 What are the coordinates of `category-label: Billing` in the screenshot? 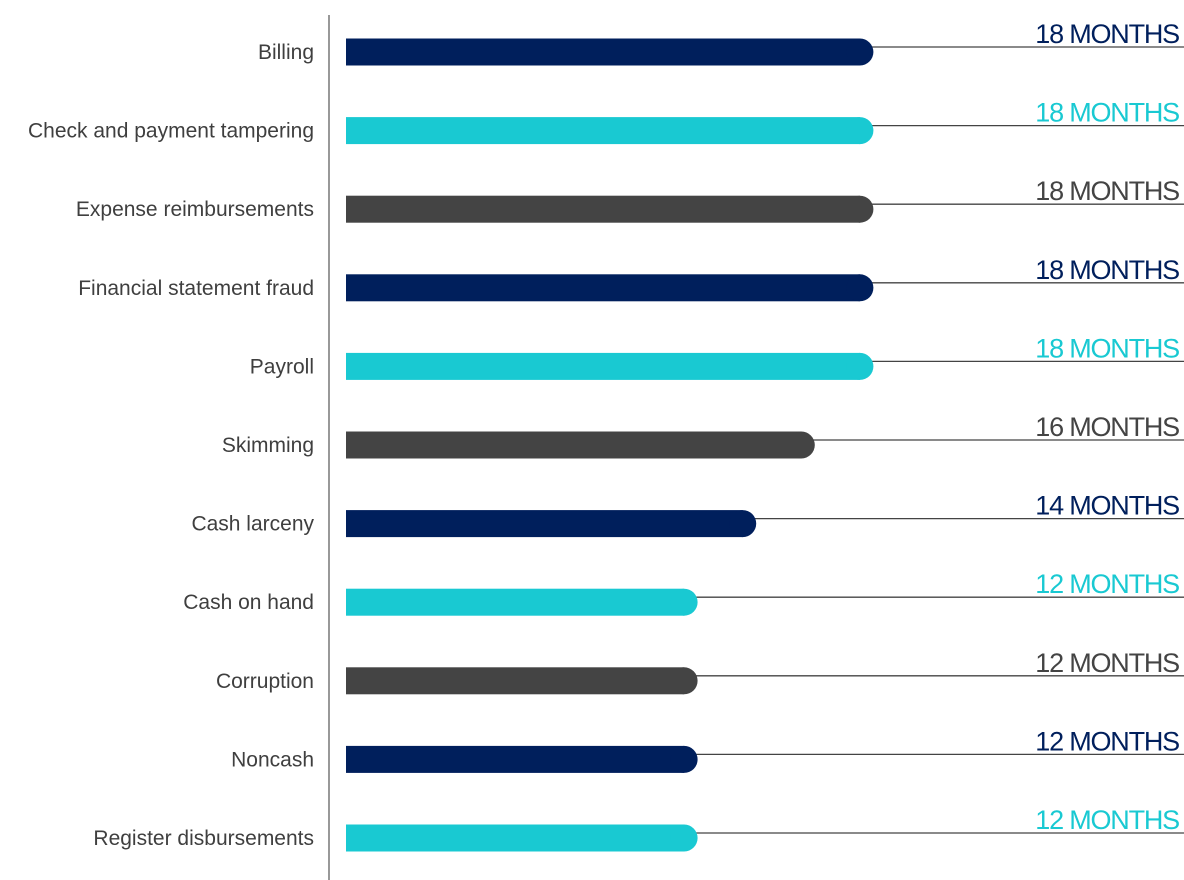 It's located at (286, 52).